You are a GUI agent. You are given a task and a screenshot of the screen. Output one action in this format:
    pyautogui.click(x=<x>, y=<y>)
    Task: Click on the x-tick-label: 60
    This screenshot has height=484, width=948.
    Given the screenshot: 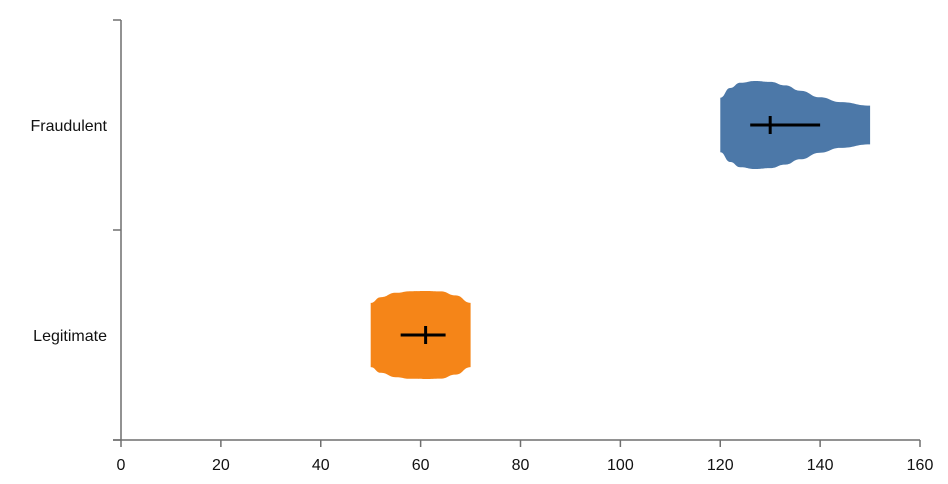 What is the action you would take?
    pyautogui.click(x=421, y=465)
    